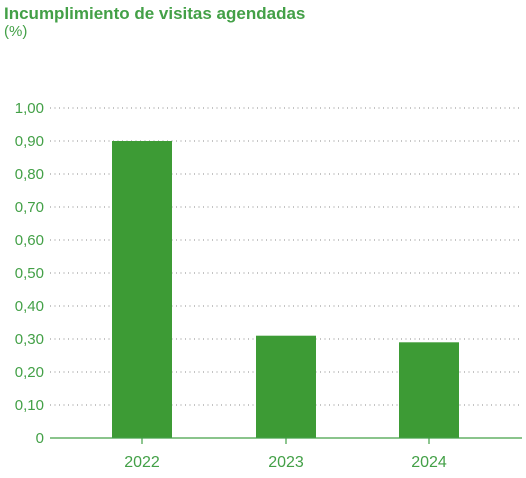 The width and height of the screenshot is (526, 478). What do you see at coordinates (429, 462) in the screenshot?
I see `x-tick-label: 2024` at bounding box center [429, 462].